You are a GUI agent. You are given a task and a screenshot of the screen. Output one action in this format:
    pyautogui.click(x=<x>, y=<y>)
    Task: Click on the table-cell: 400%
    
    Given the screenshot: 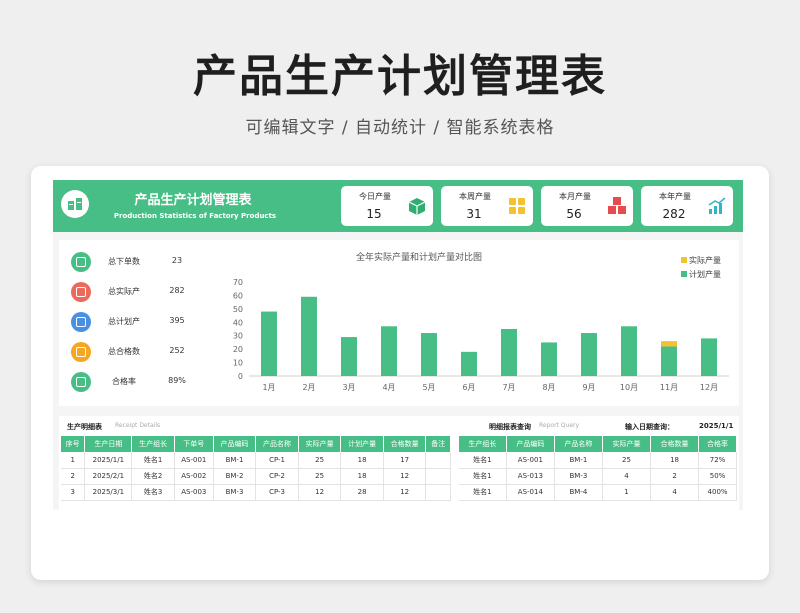 What is the action you would take?
    pyautogui.click(x=717, y=492)
    